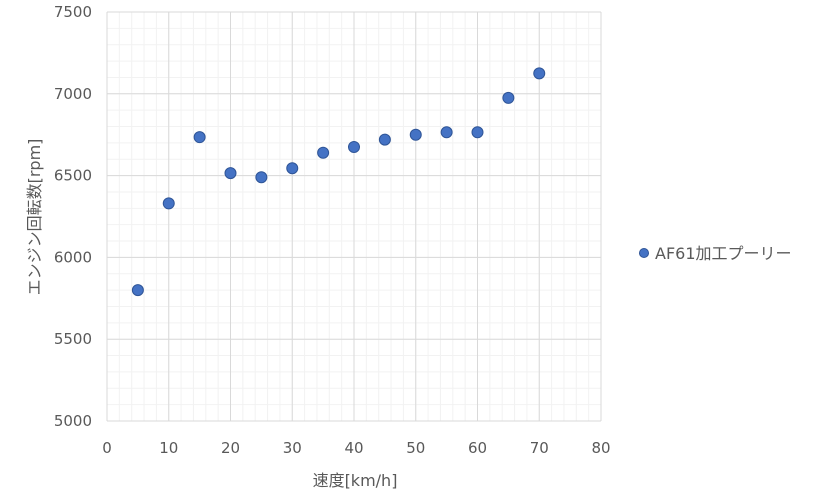 Image resolution: width=816 pixels, height=504 pixels. Describe the element at coordinates (355, 480) in the screenshot. I see `x-axis-title: 速度[km/h]` at that location.